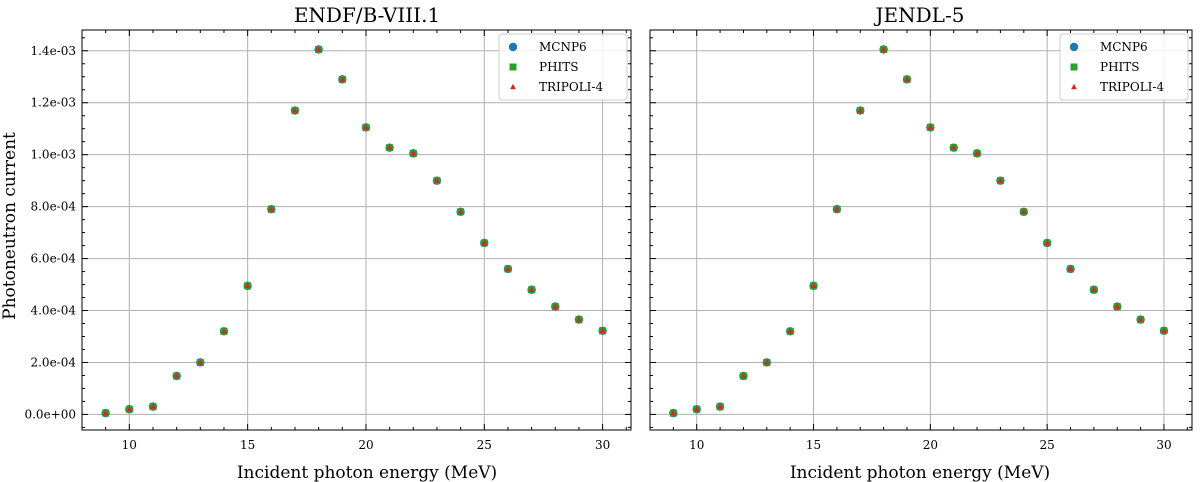  Describe the element at coordinates (53, 311) in the screenshot. I see `y-tick-label: 4.0e-04` at that location.